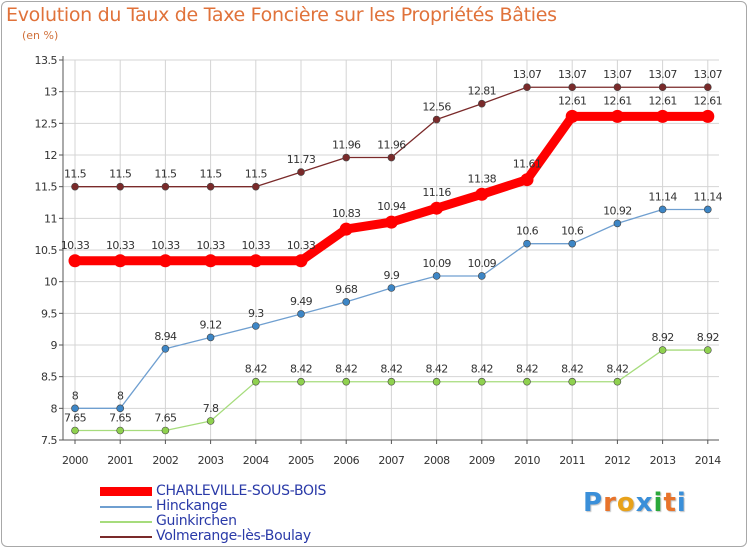  I want to click on data-label: 11.61, so click(527, 164).